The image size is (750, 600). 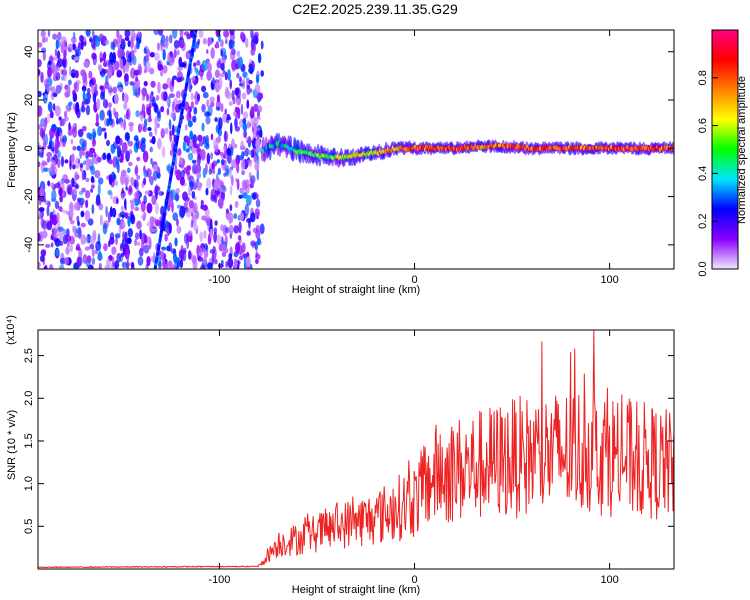 What do you see at coordinates (609, 280) in the screenshot?
I see `x-tick-label: 100` at bounding box center [609, 280].